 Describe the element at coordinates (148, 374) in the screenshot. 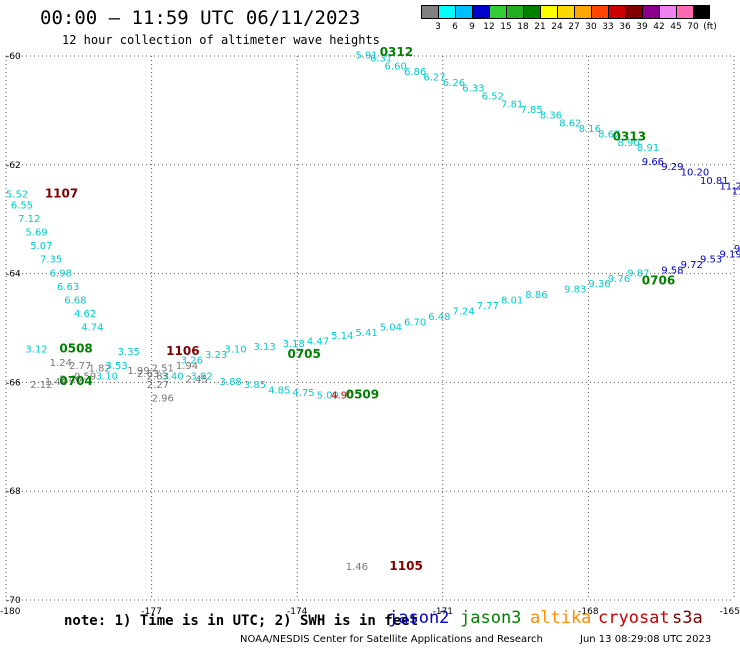

I see `swh-value-altika: 2.63` at that location.